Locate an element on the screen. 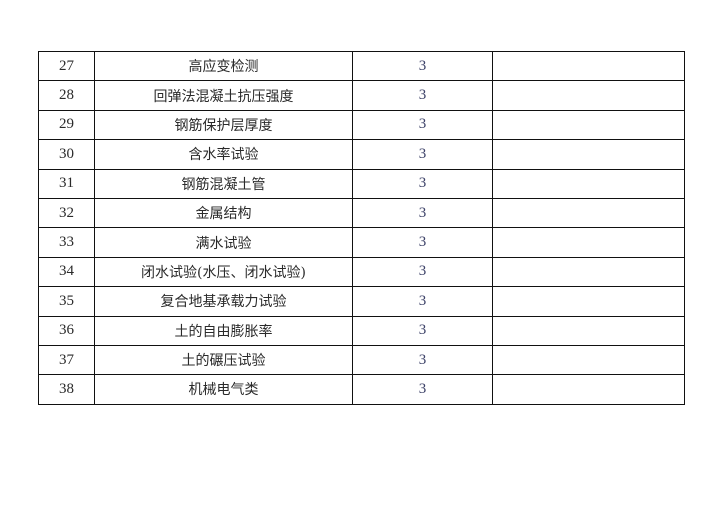 This screenshot has height=521, width=722. table-row: 33 满水试验 3 is located at coordinates (361, 242).